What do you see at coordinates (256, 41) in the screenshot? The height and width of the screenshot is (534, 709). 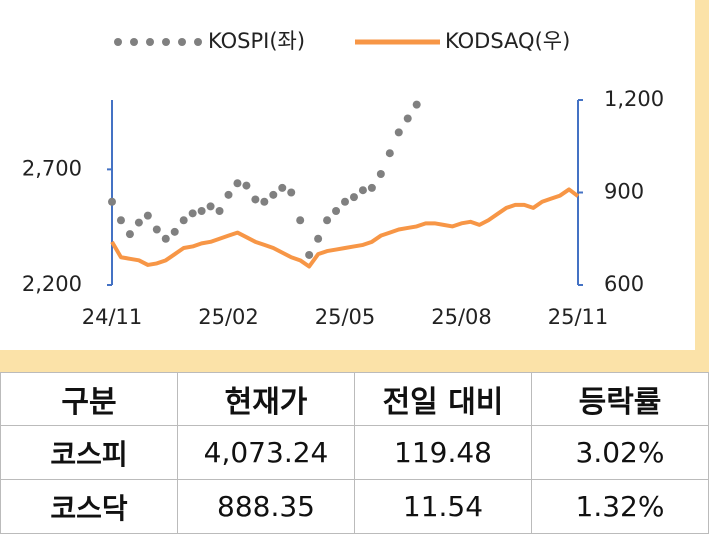 I see `legend-label: KOSPI(좌)` at bounding box center [256, 41].